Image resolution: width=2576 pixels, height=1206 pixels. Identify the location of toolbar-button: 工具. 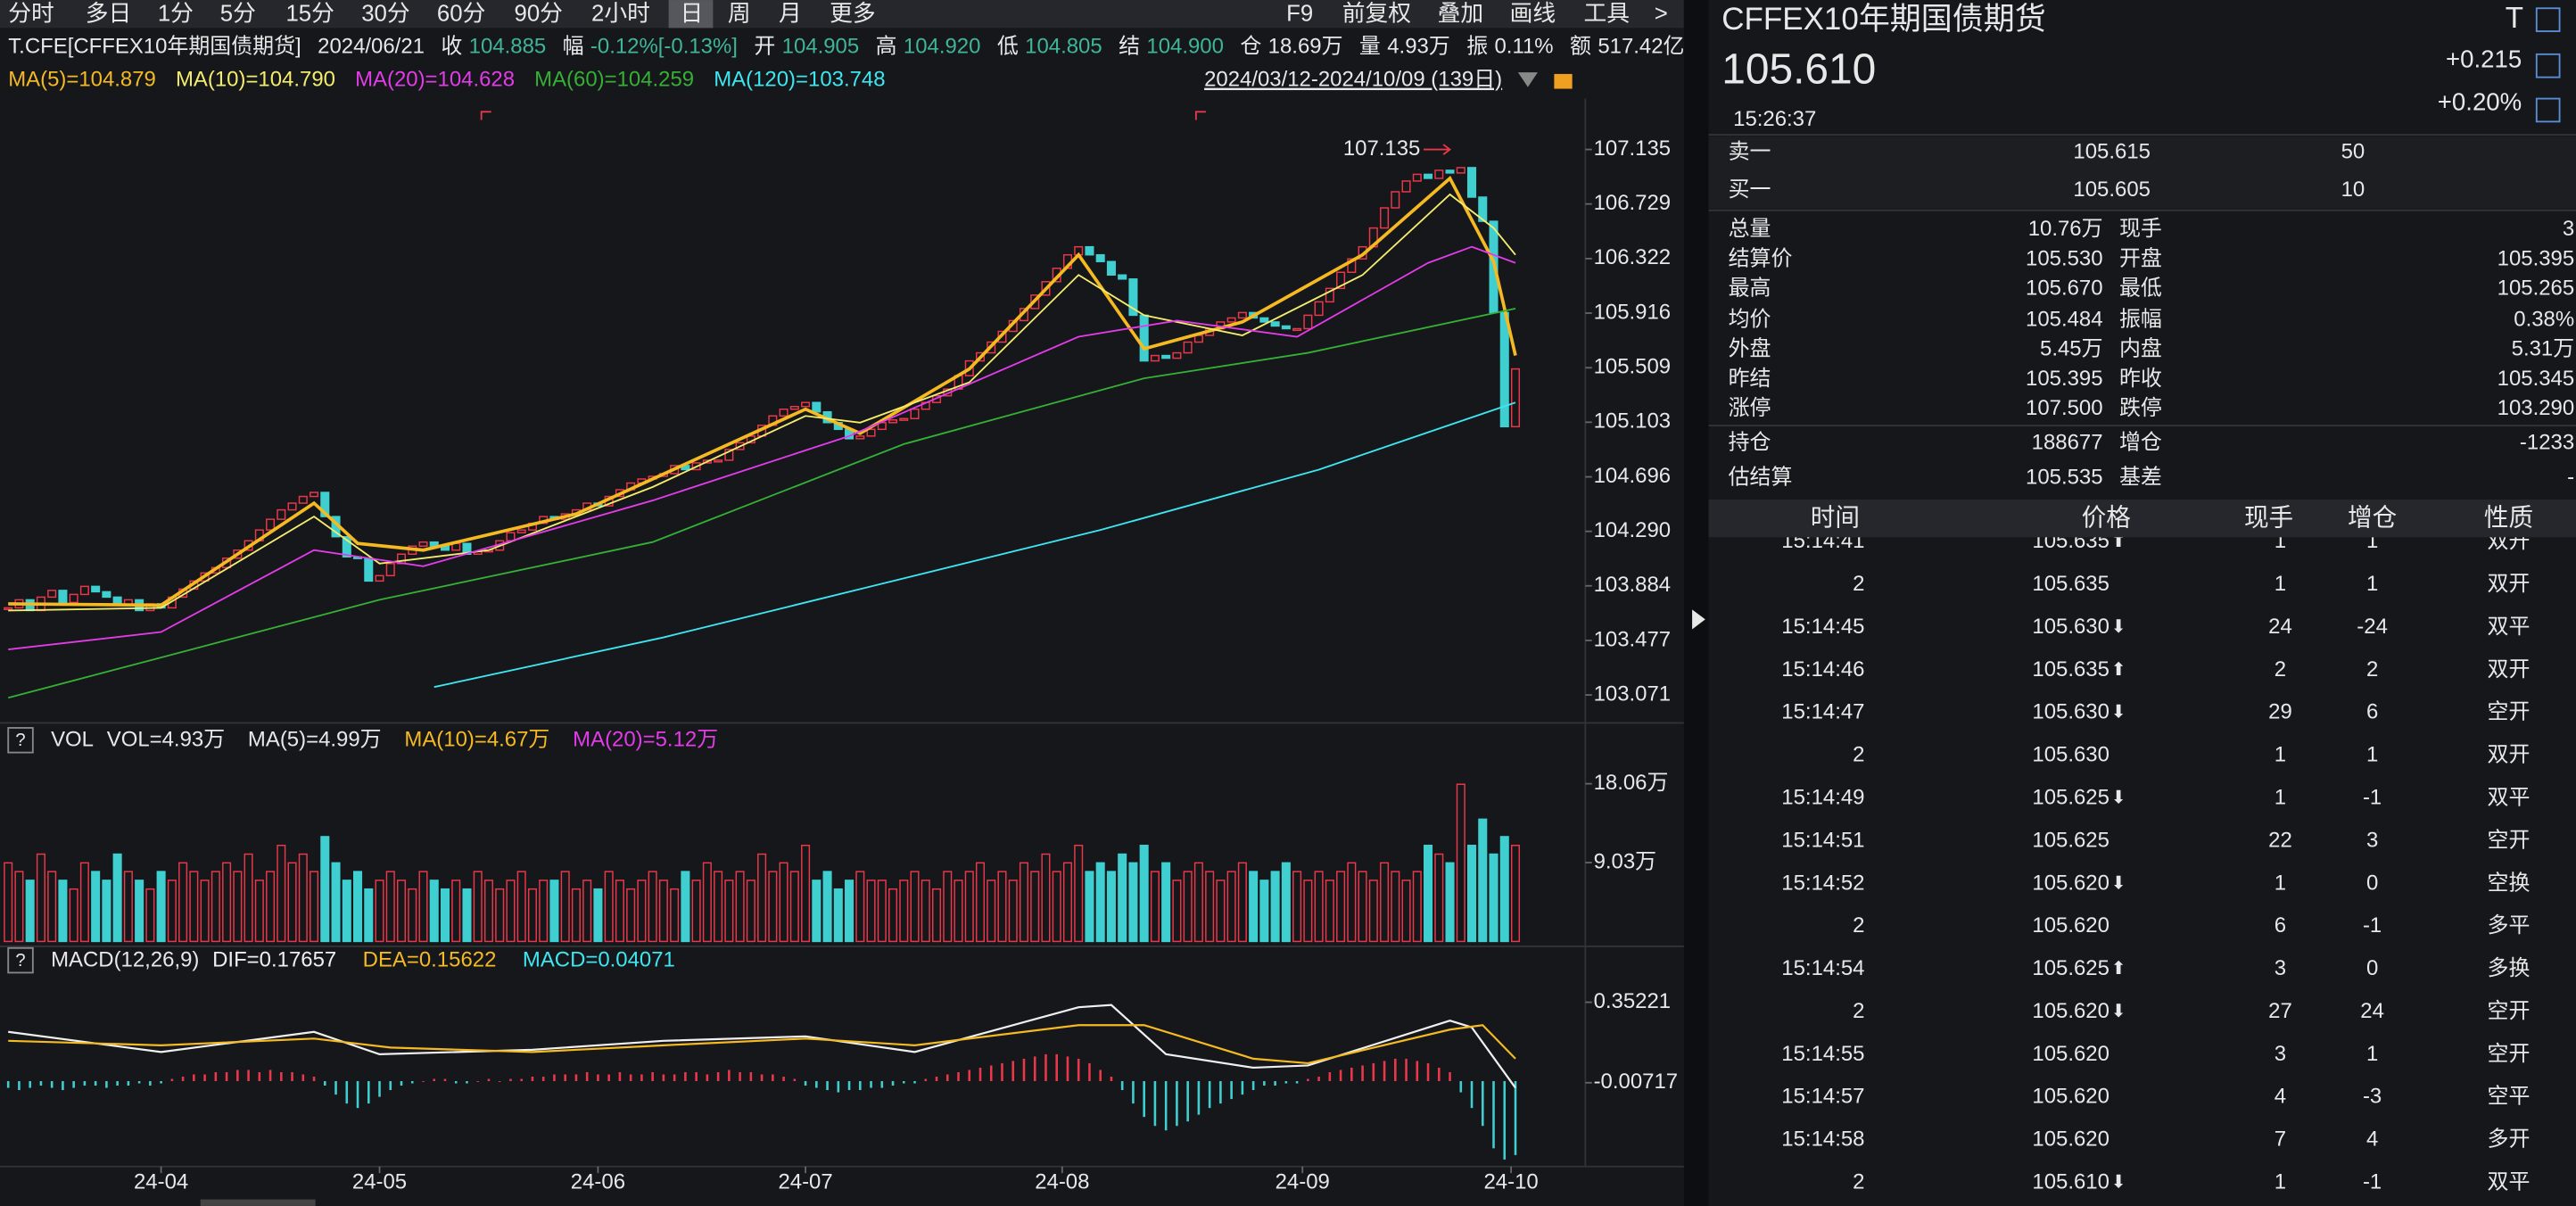
(1607, 13).